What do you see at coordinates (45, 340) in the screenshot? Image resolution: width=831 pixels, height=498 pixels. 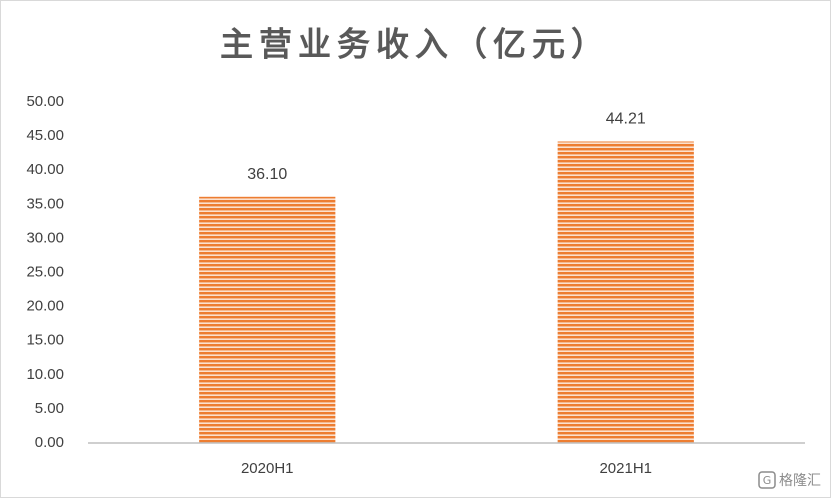 I see `y-tick-label: 15.00` at bounding box center [45, 340].